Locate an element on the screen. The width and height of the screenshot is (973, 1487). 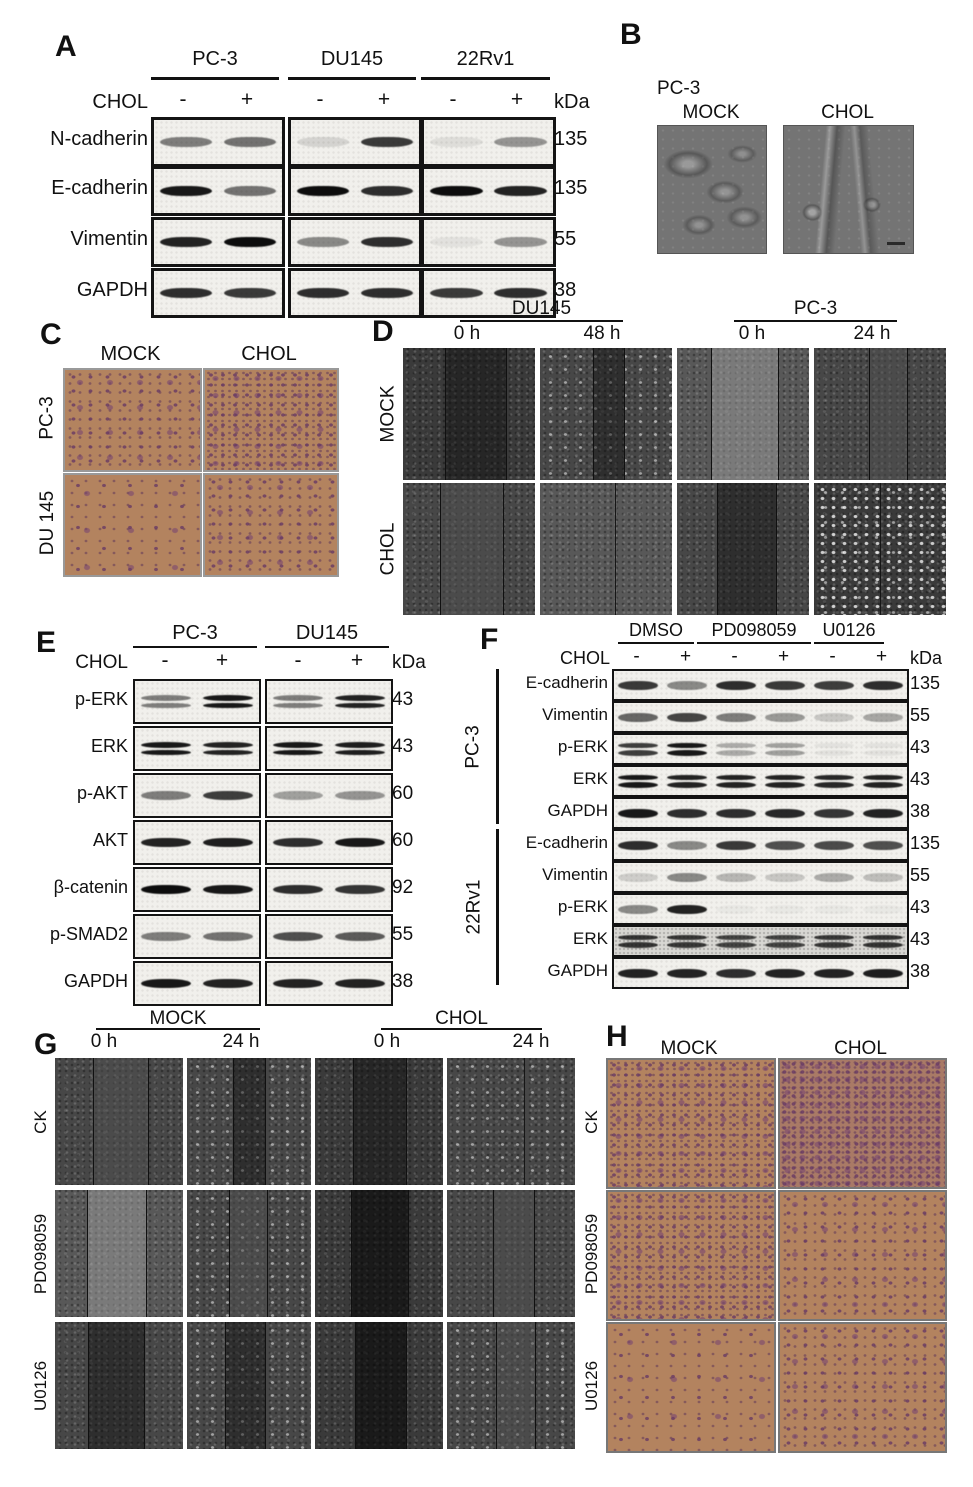
wound-image-pd098059-mock-0h is located at coordinates (119, 1253).